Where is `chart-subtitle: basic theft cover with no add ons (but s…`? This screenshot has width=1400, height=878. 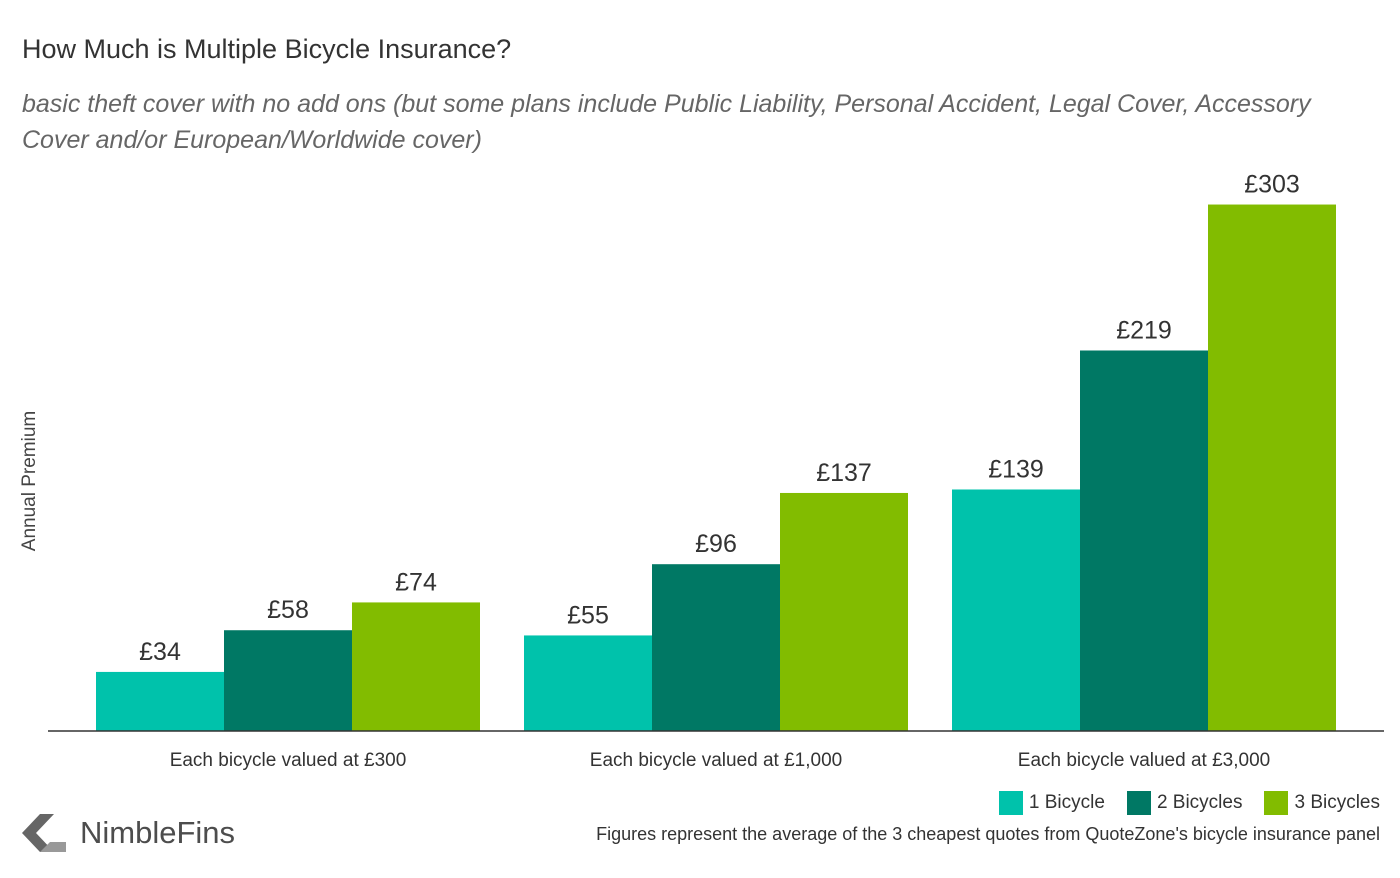
chart-subtitle: basic theft cover with no add ons (but s… is located at coordinates (666, 122).